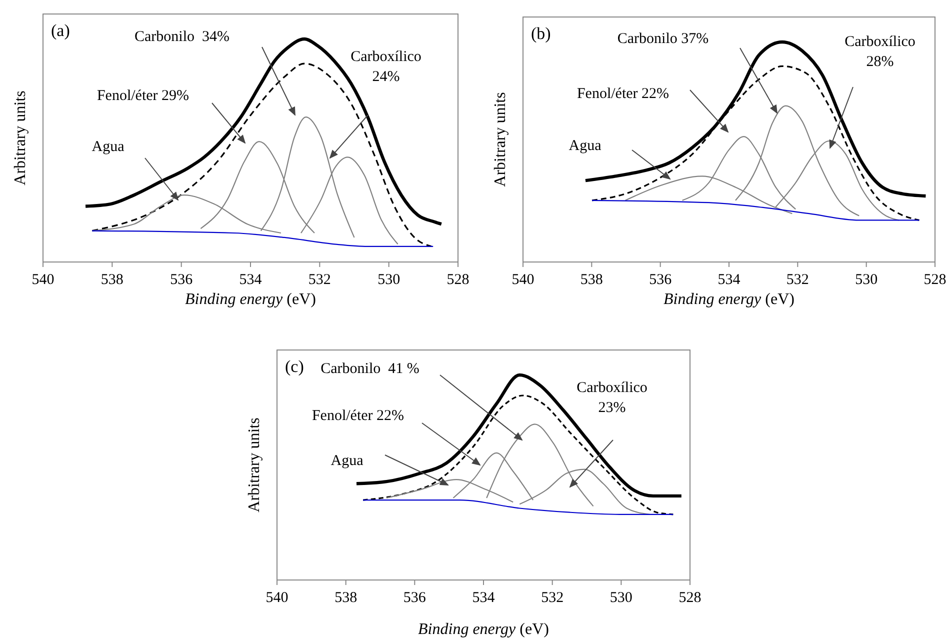  Describe the element at coordinates (541, 33) in the screenshot. I see `chart-title: (b)` at that location.